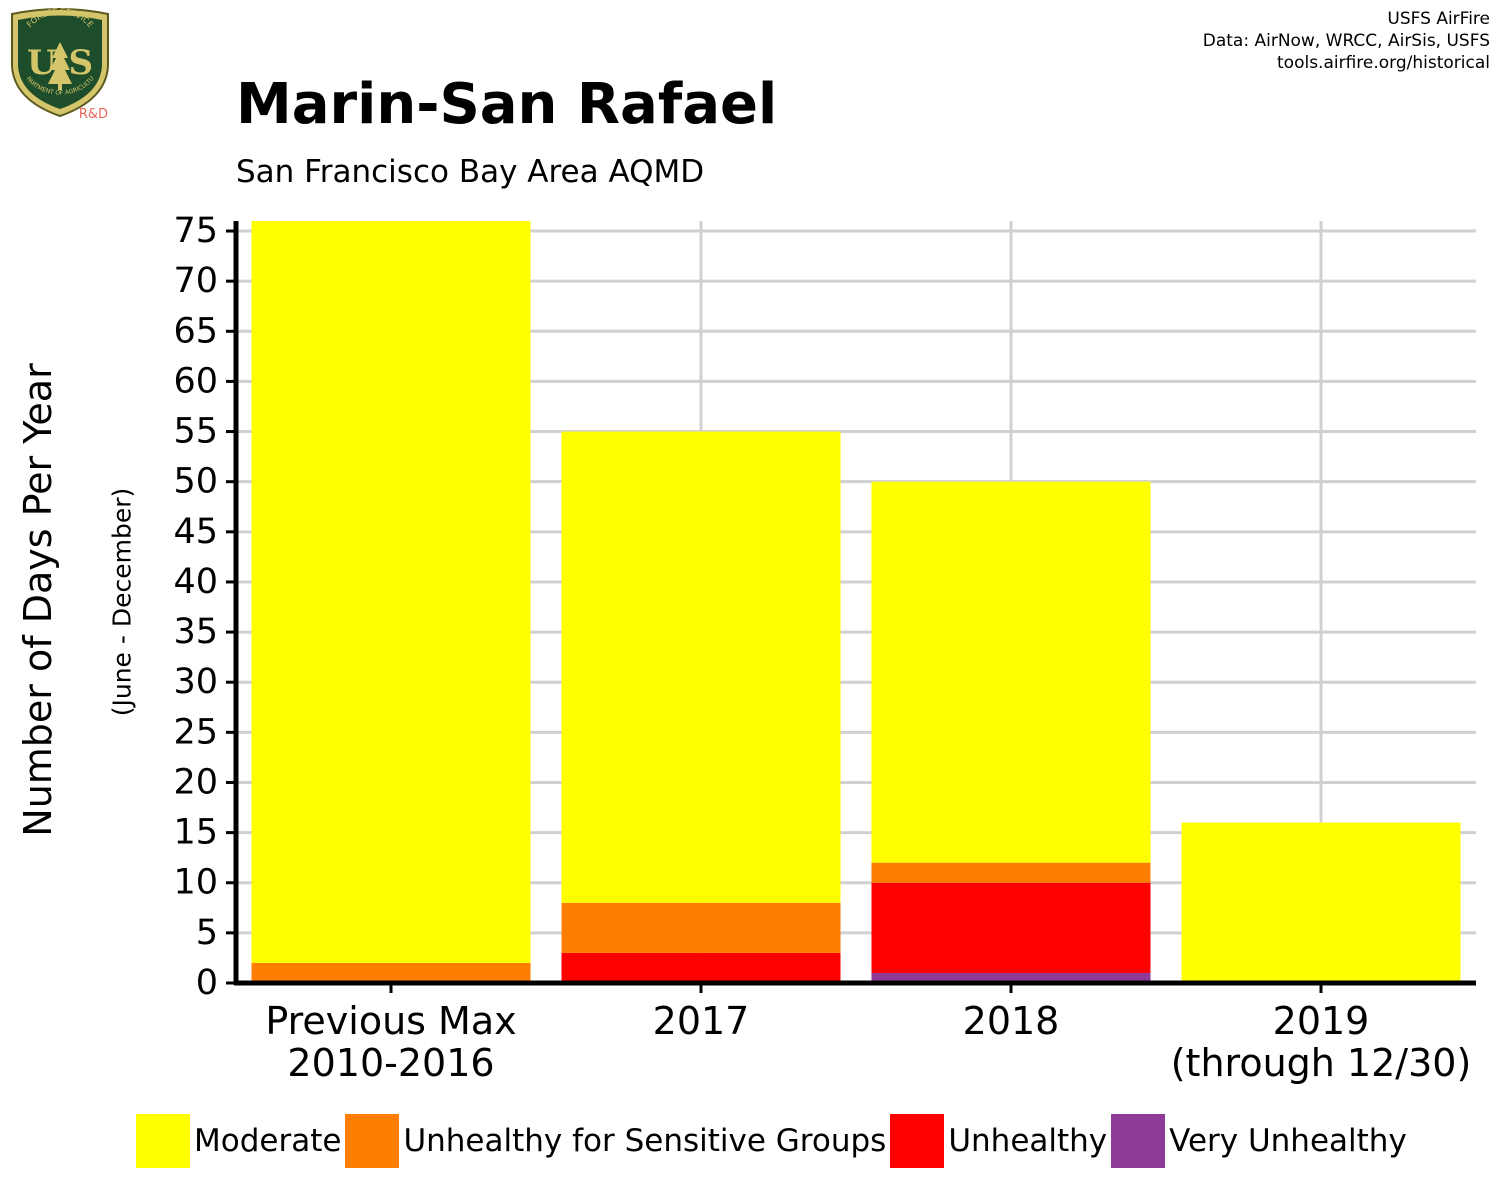 The width and height of the screenshot is (1500, 1200). Describe the element at coordinates (701, 1021) in the screenshot. I see `x-tick-label: 2017` at that location.